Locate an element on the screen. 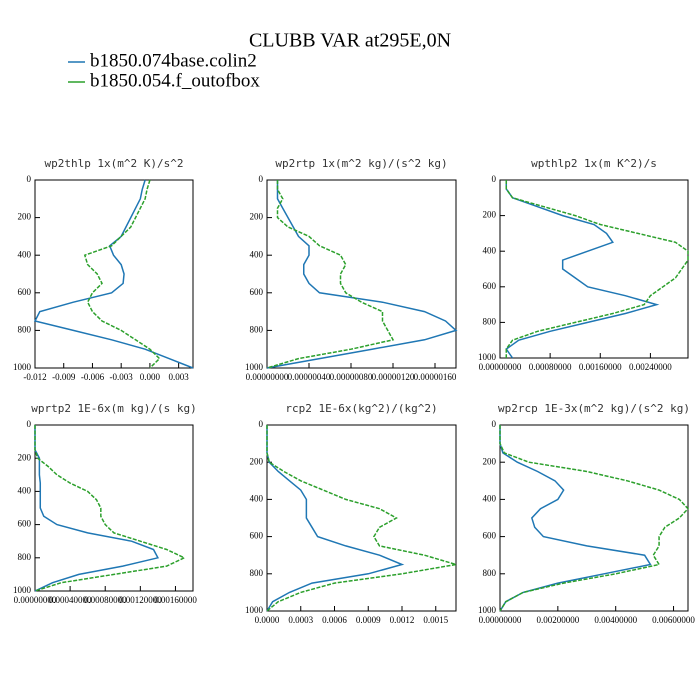 The width and height of the screenshot is (700, 700). x-tick-label: -0.006 is located at coordinates (93, 377).